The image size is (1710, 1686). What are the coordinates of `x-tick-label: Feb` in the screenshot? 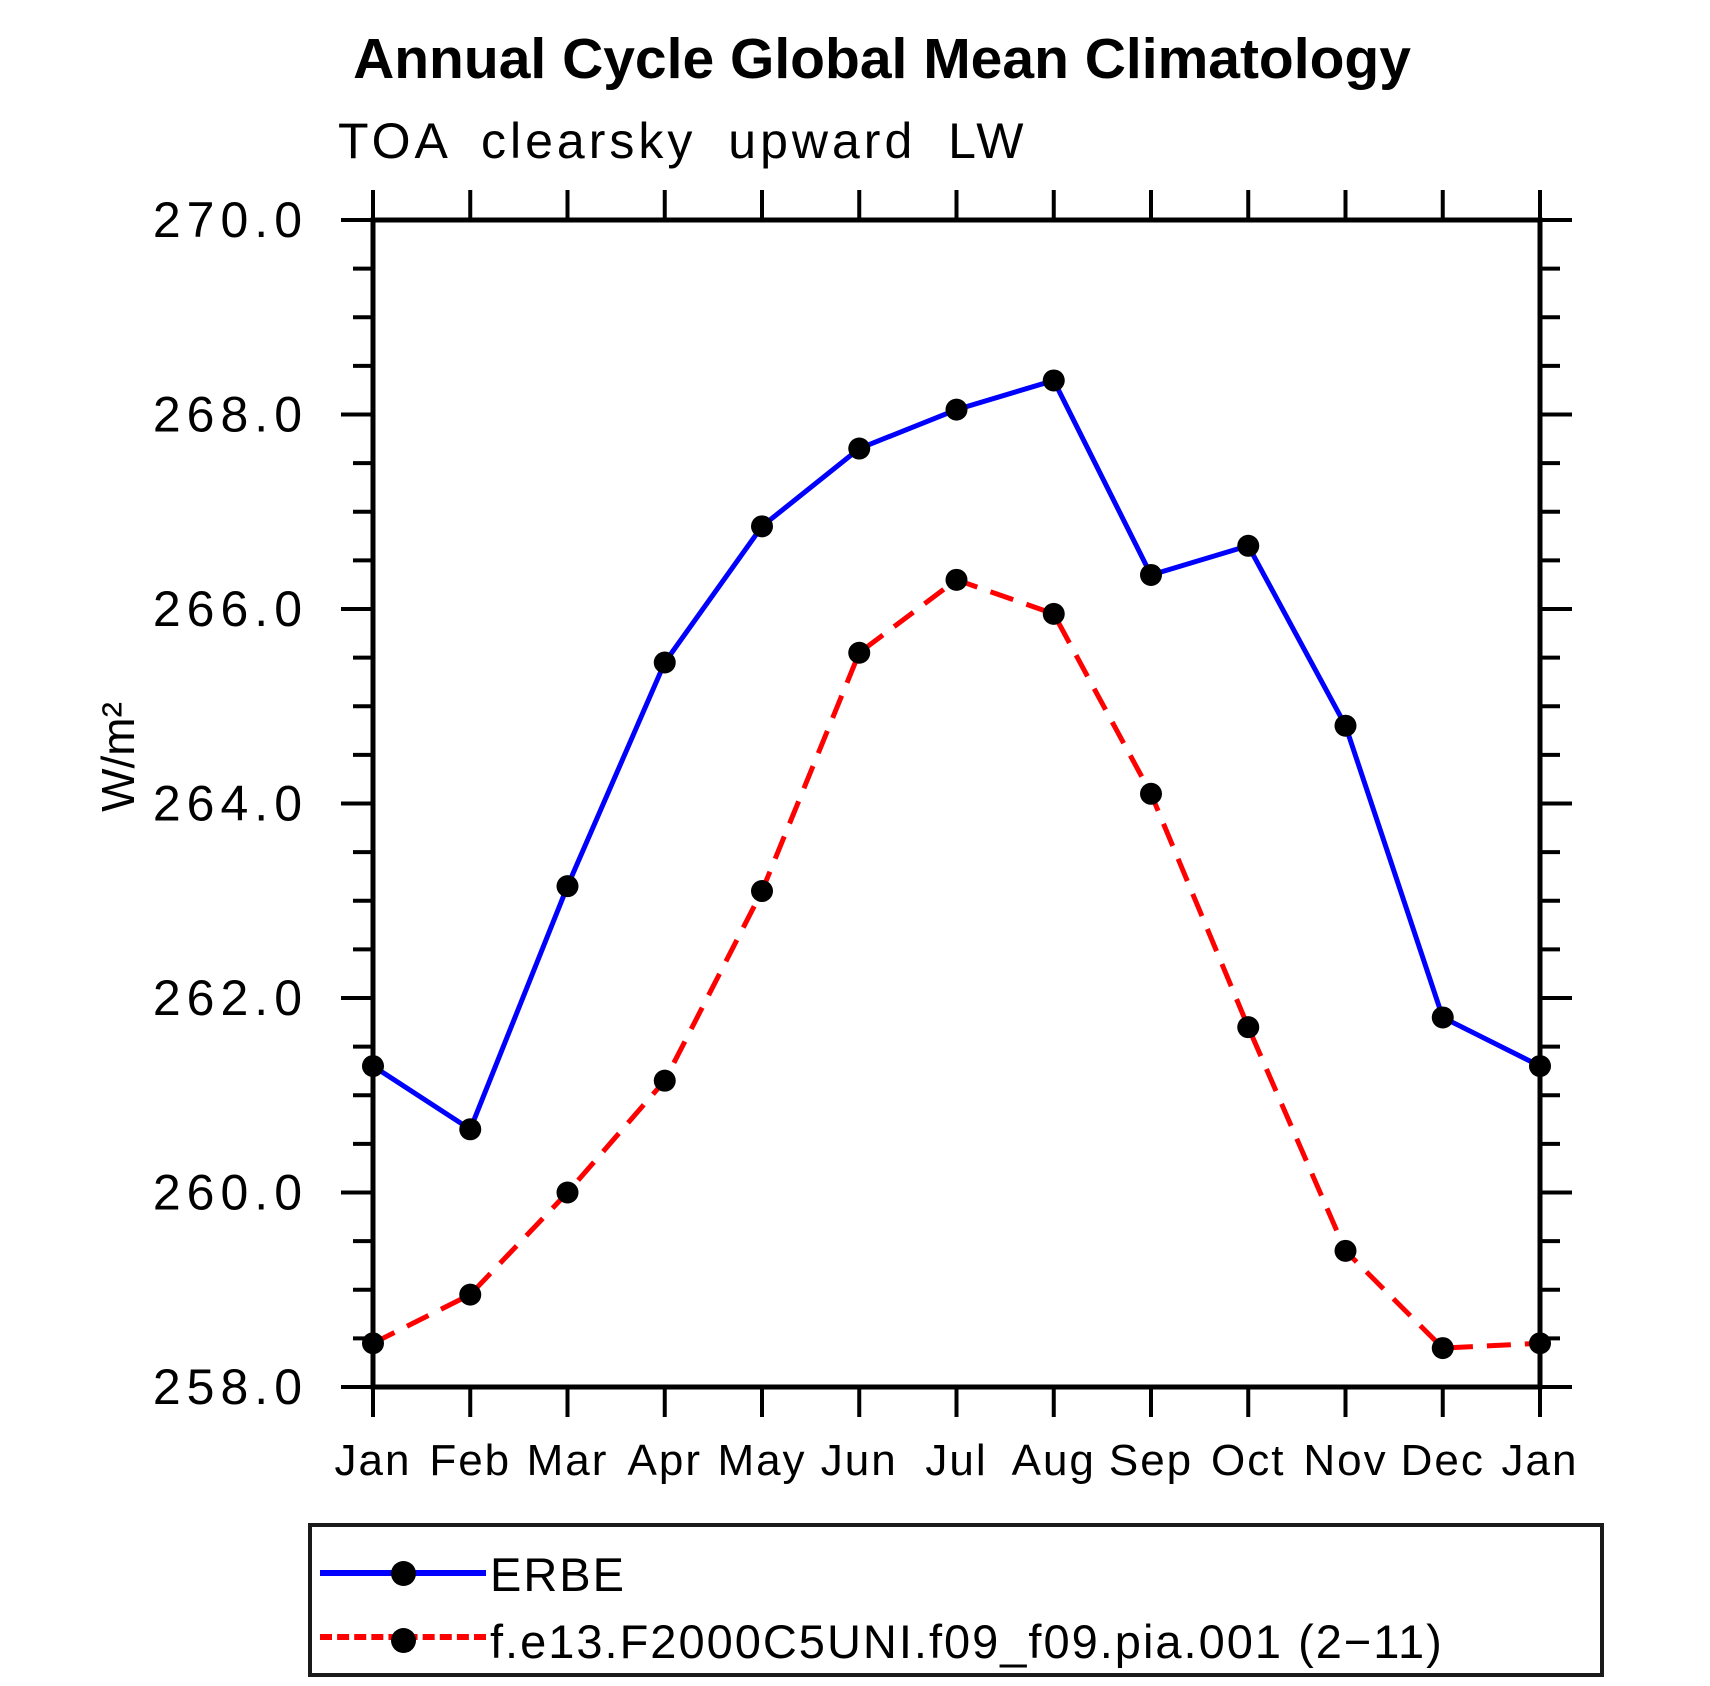 It's located at (470, 1460).